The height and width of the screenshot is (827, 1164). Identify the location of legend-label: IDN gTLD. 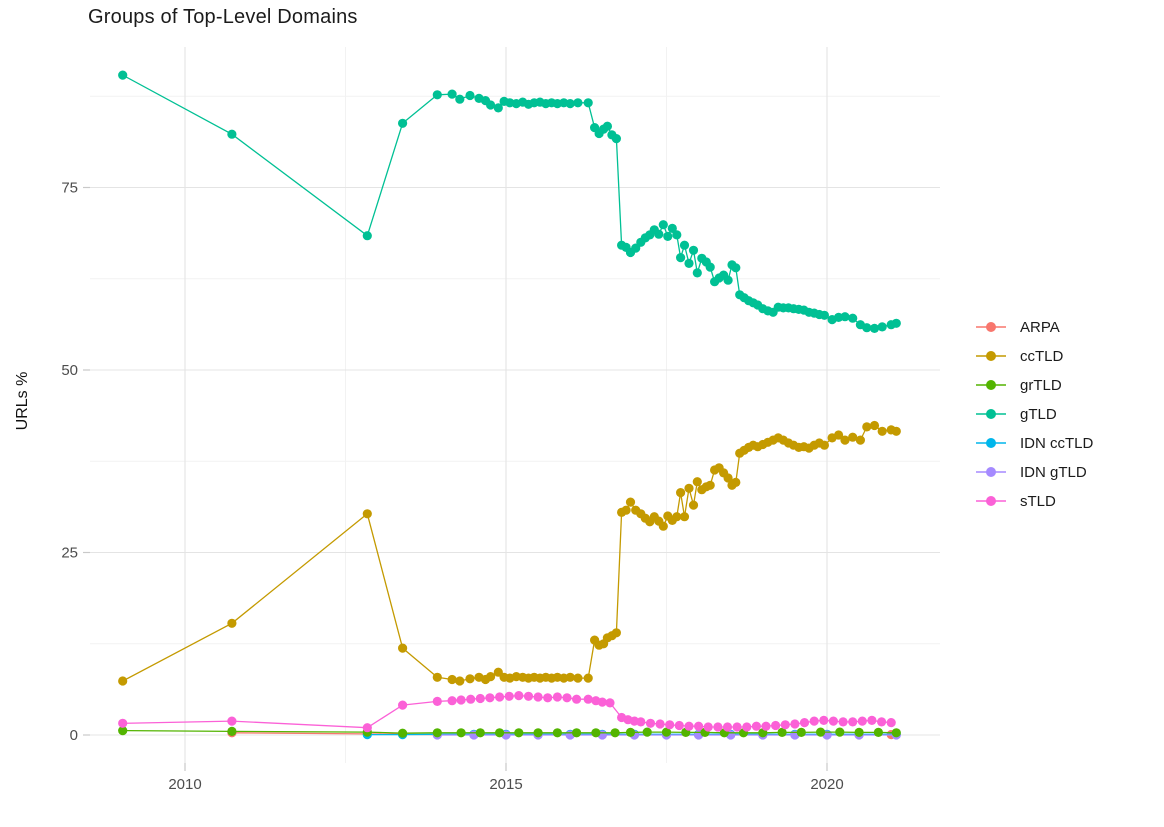
(1053, 472).